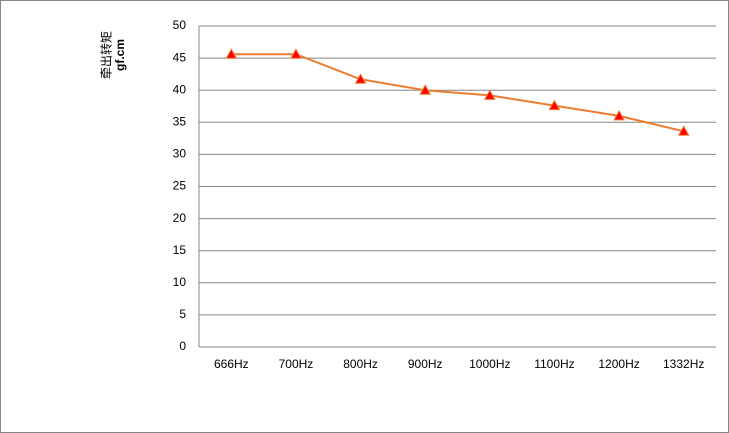  Describe the element at coordinates (296, 364) in the screenshot. I see `x-tick-label: 700Hz` at that location.